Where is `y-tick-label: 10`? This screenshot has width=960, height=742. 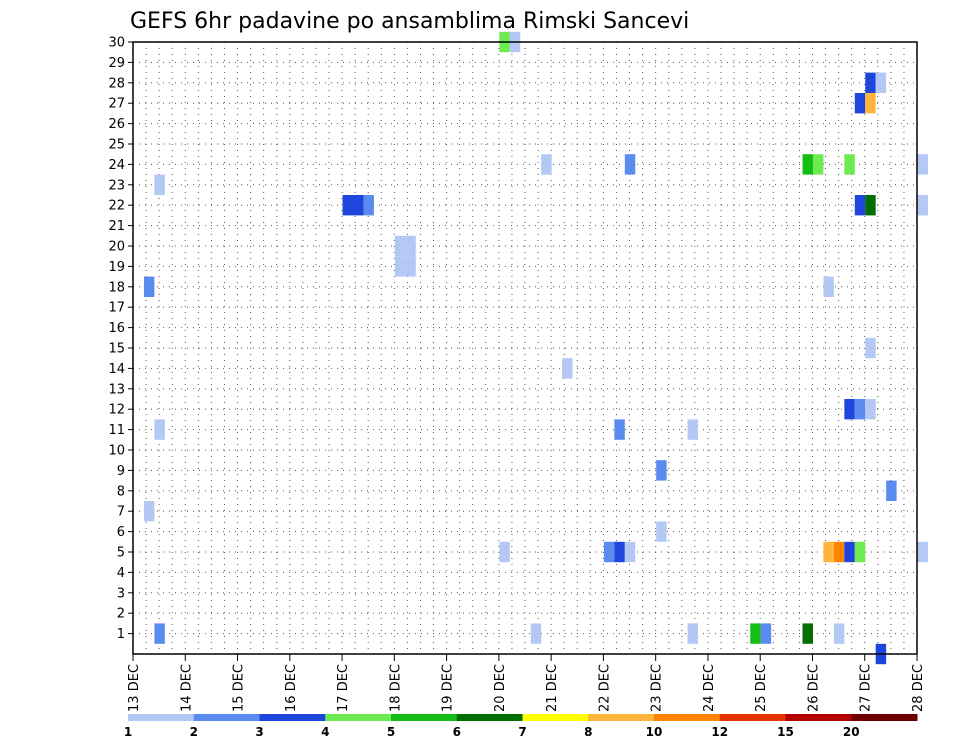 y-tick-label: 10 is located at coordinates (116, 451).